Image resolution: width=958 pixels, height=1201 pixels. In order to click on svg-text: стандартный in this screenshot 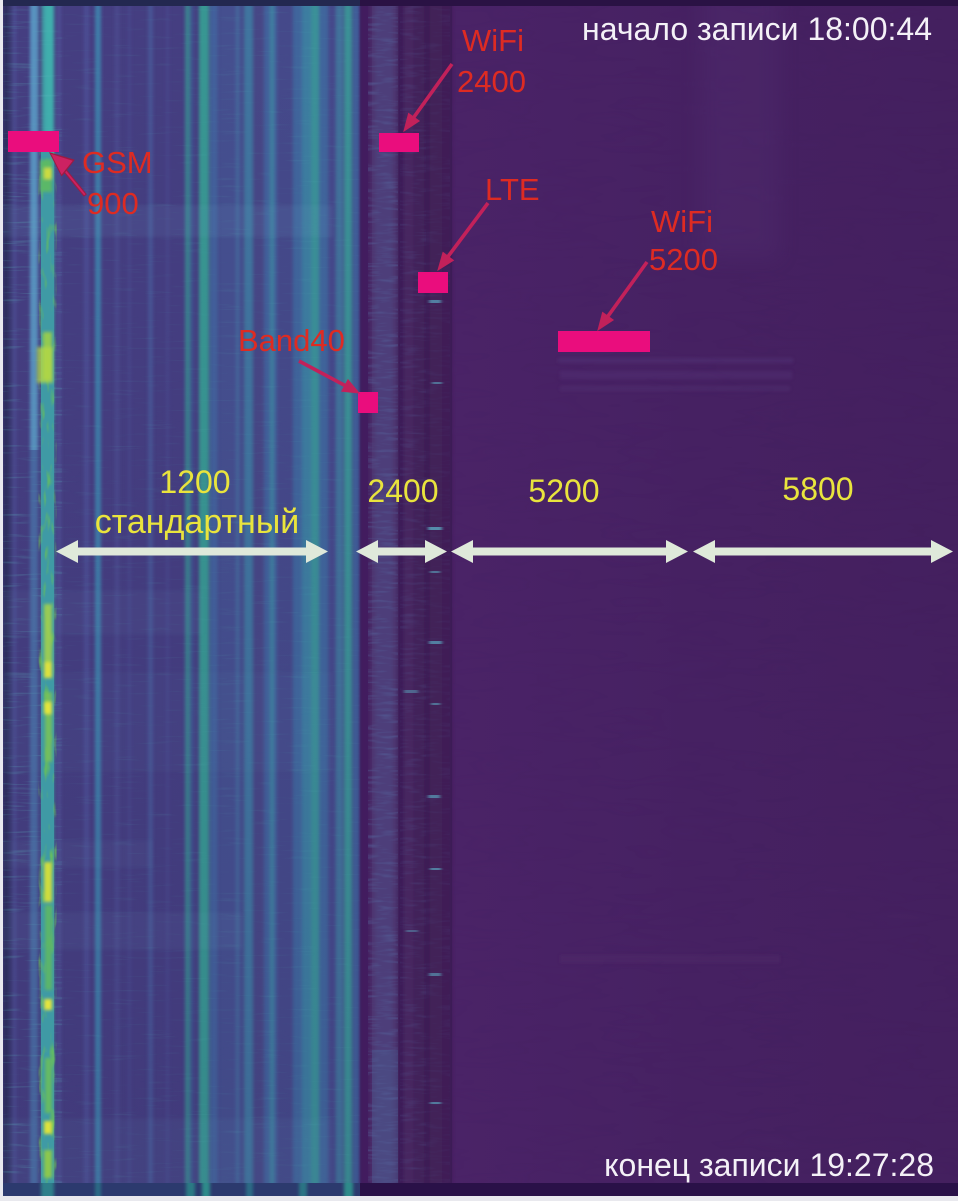, I will do `click(197, 522)`.